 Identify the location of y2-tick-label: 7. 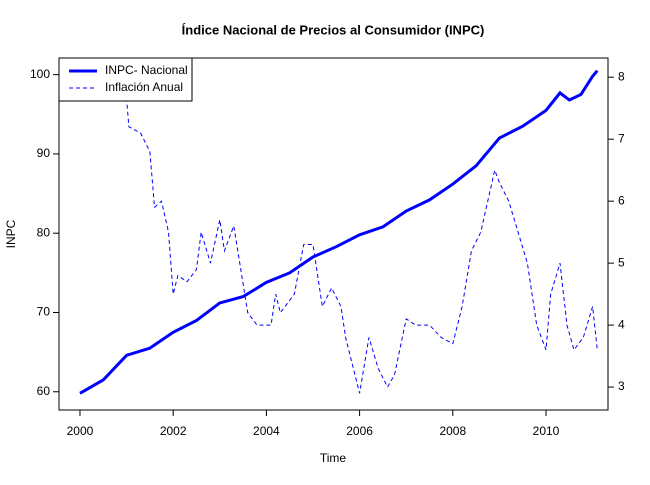
(621, 138).